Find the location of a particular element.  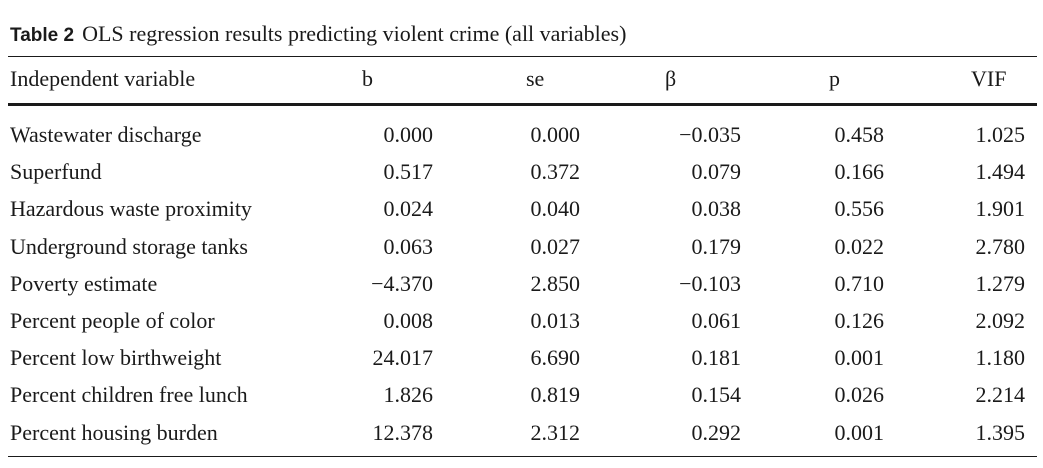

cell-b: 0.024 is located at coordinates (408, 208).